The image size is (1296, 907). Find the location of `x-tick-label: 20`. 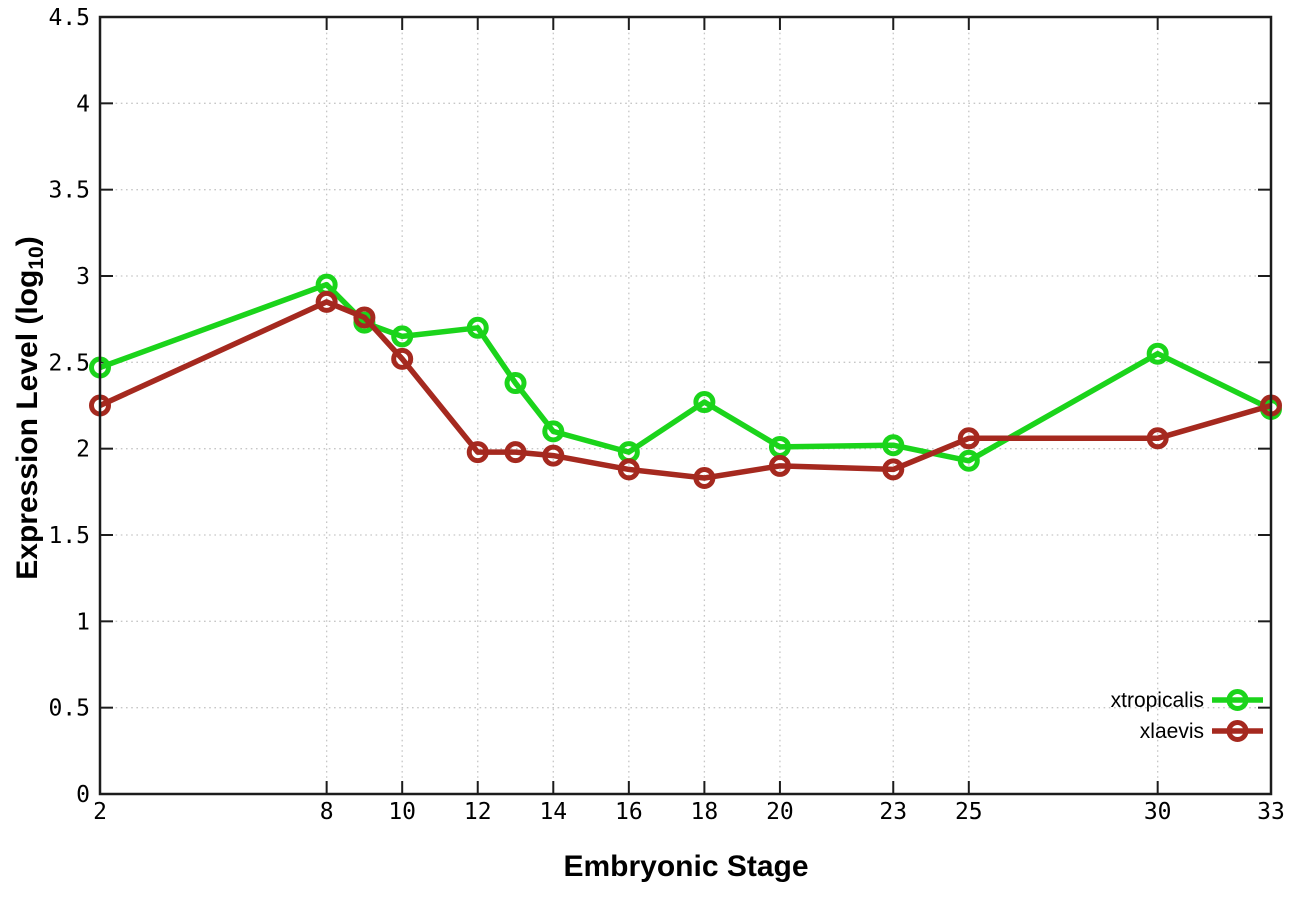

x-tick-label: 20 is located at coordinates (780, 812).